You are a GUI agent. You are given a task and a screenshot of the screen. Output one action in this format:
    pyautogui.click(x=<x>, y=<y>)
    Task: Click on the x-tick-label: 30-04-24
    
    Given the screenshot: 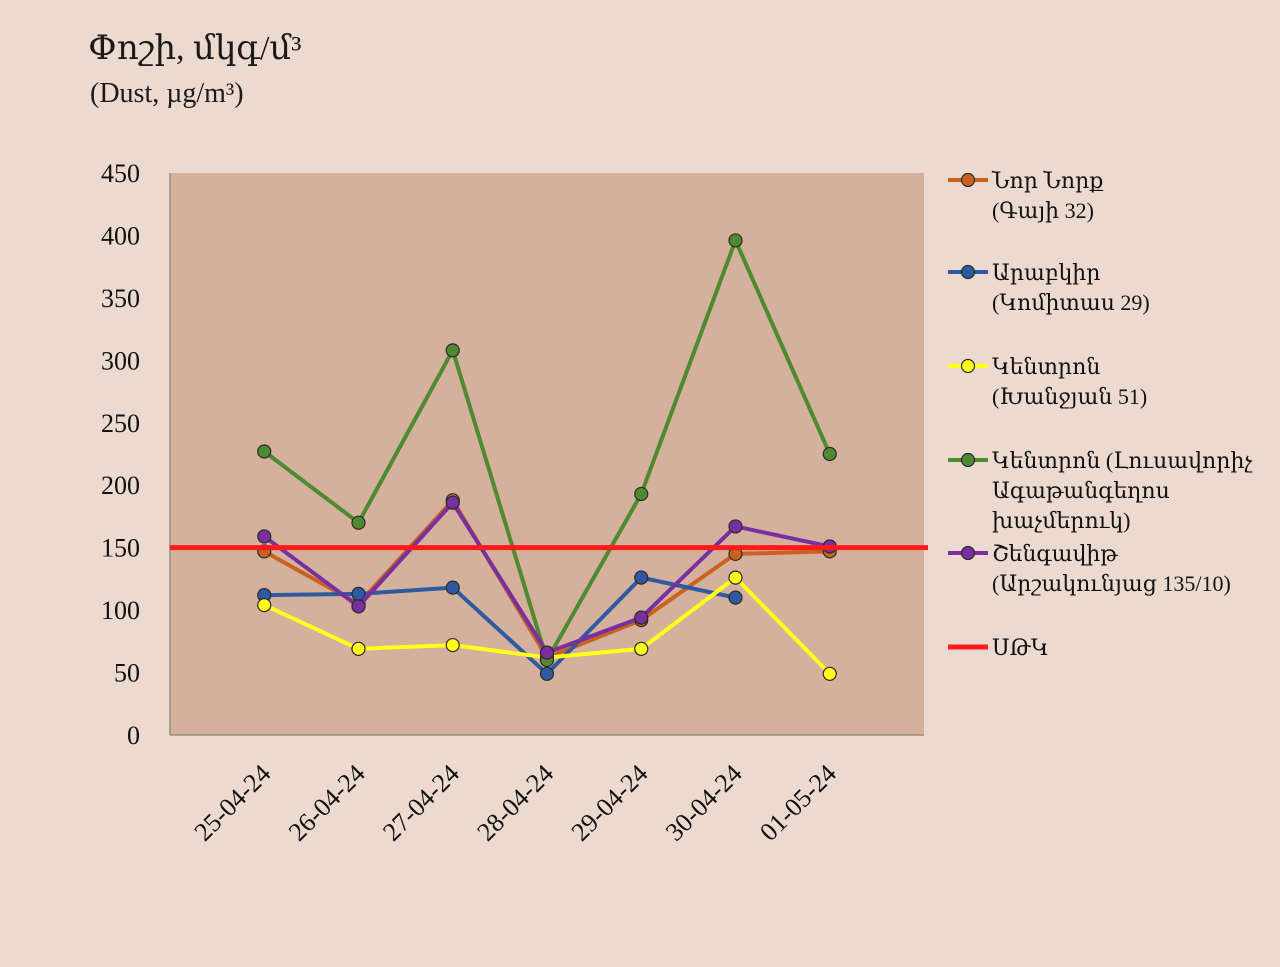 What is the action you would take?
    pyautogui.click(x=704, y=803)
    